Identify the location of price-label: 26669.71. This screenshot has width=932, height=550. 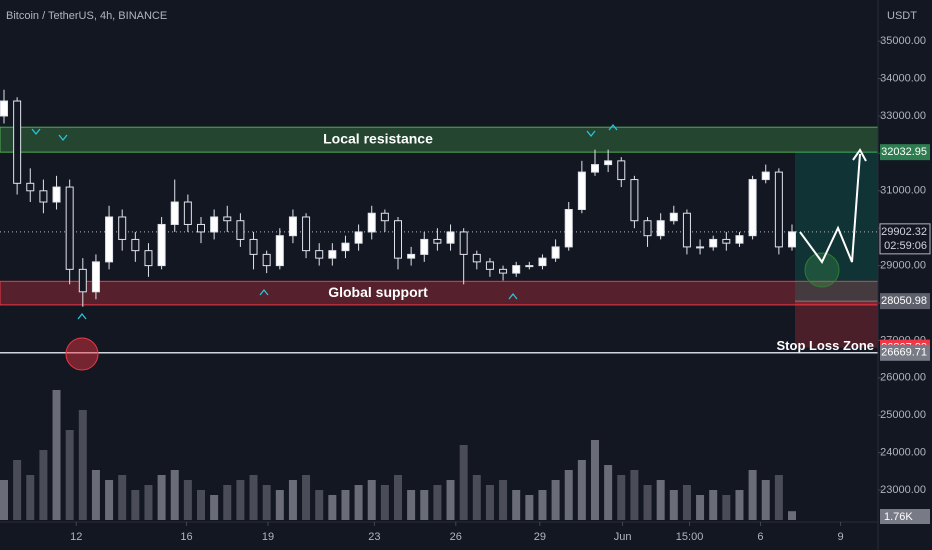
(904, 353).